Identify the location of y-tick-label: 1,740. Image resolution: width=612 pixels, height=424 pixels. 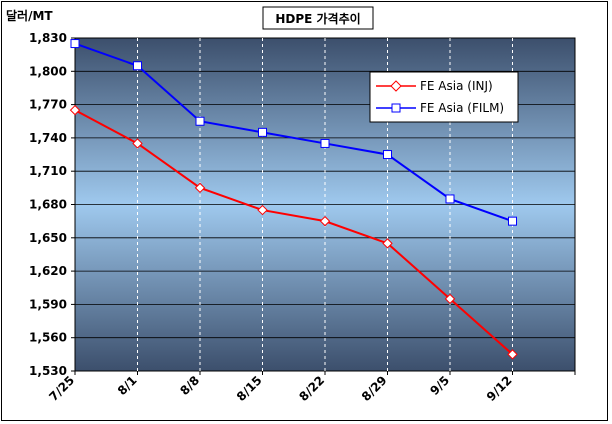
(48, 138).